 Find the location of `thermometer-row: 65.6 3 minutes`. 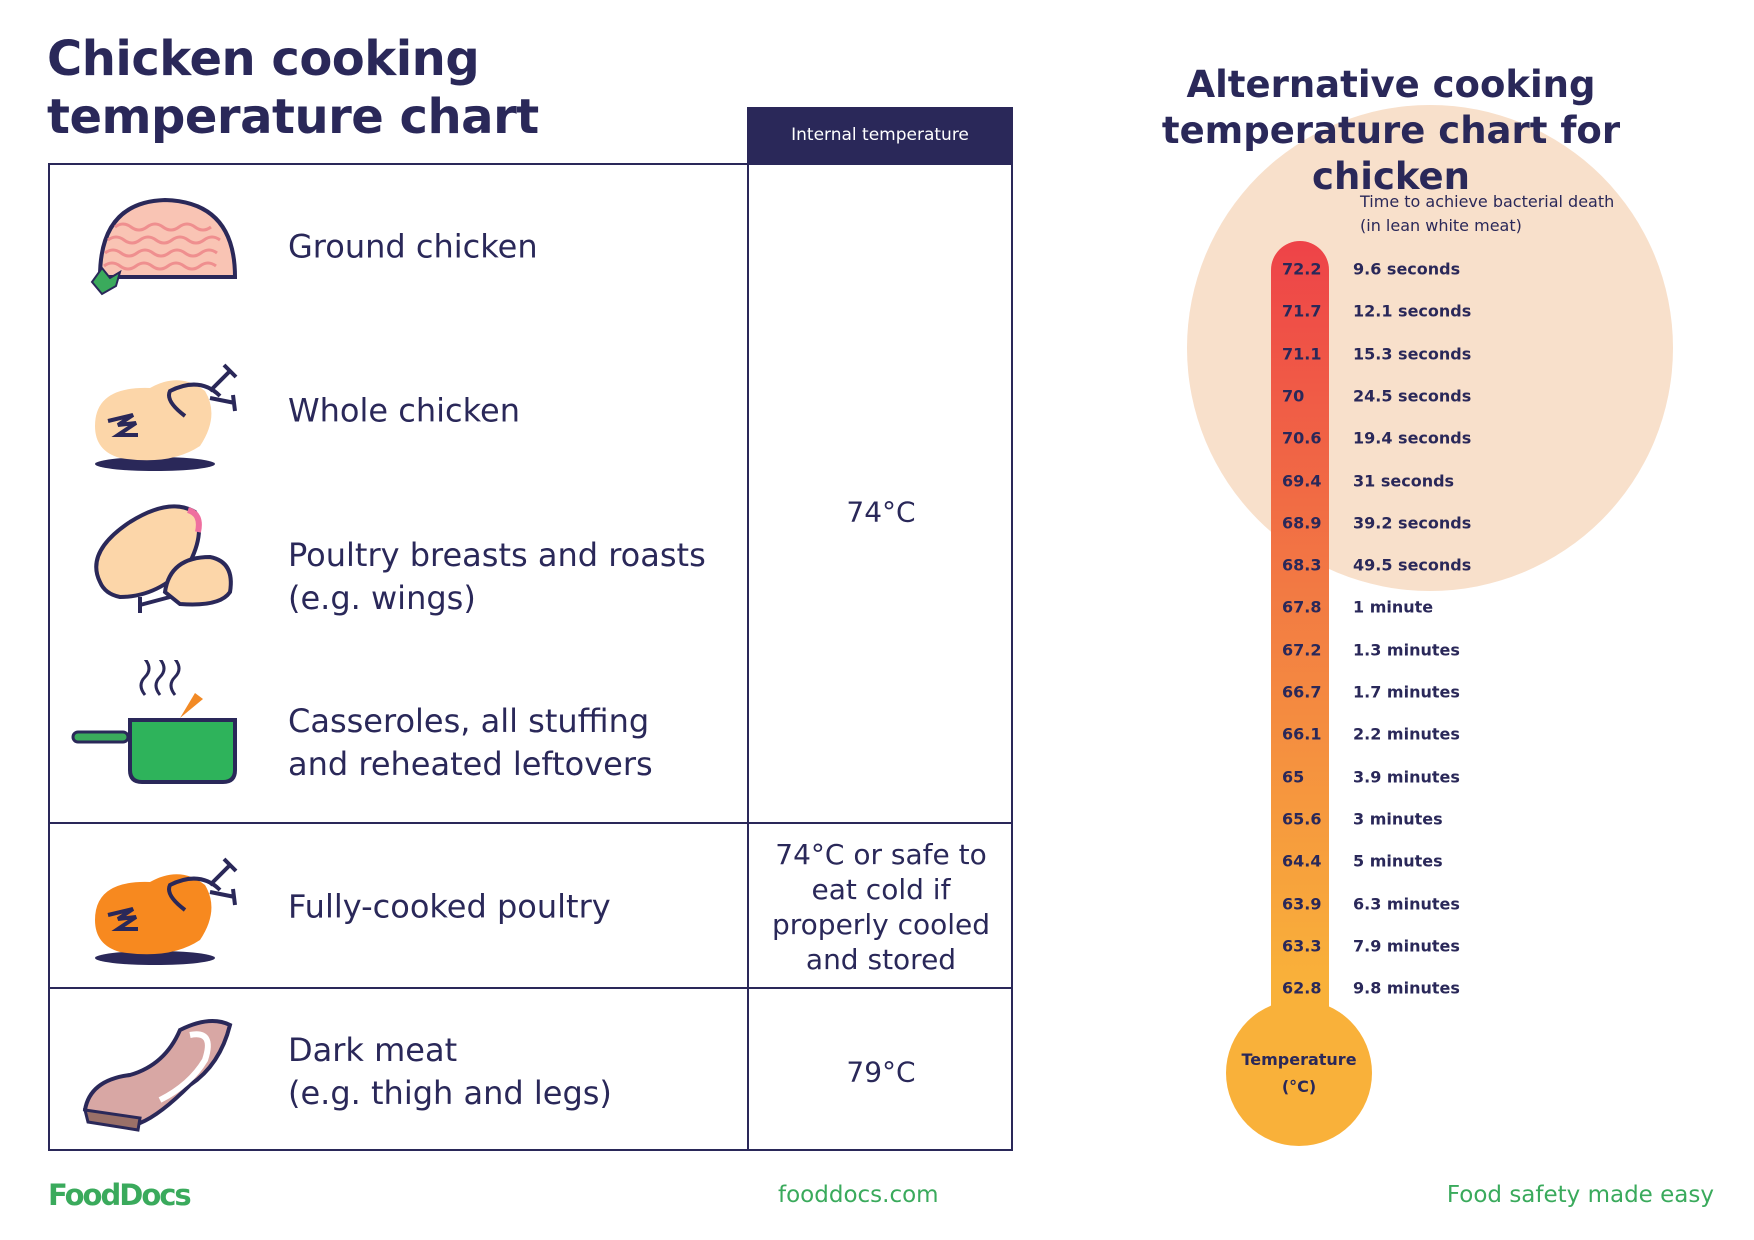

thermometer-row: 65.6 3 minutes is located at coordinates (1362, 818).